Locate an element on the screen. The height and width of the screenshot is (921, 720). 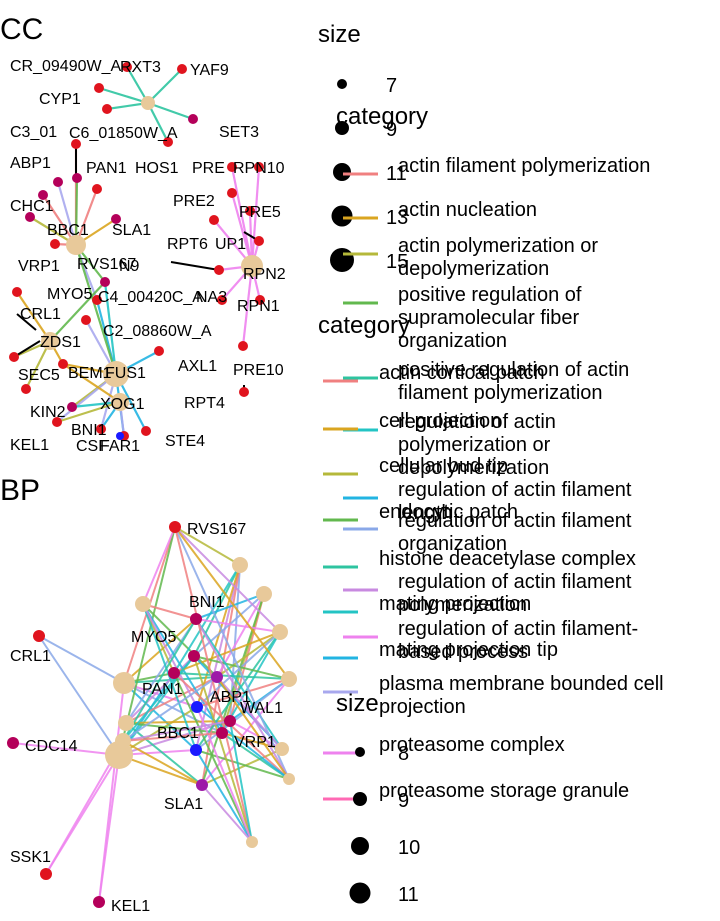
bp_size-legend-label-3: 11 is located at coordinates (408, 895).